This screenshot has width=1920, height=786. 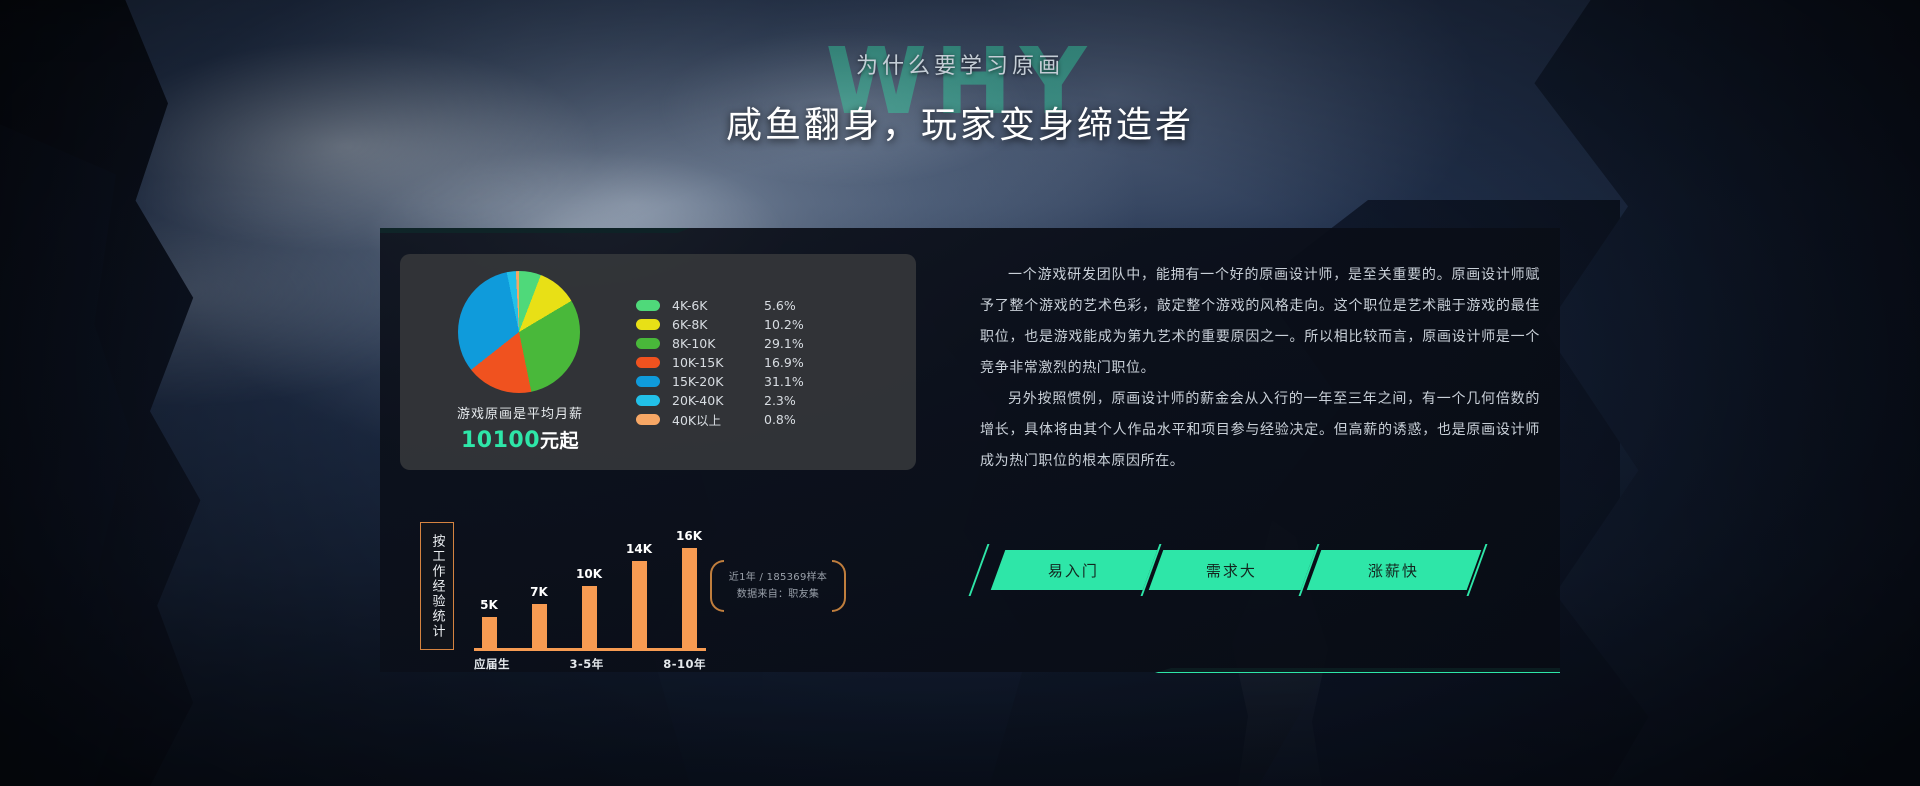 I want to click on pie-caption-label: 游戏原画是平均月薪, so click(x=519, y=414).